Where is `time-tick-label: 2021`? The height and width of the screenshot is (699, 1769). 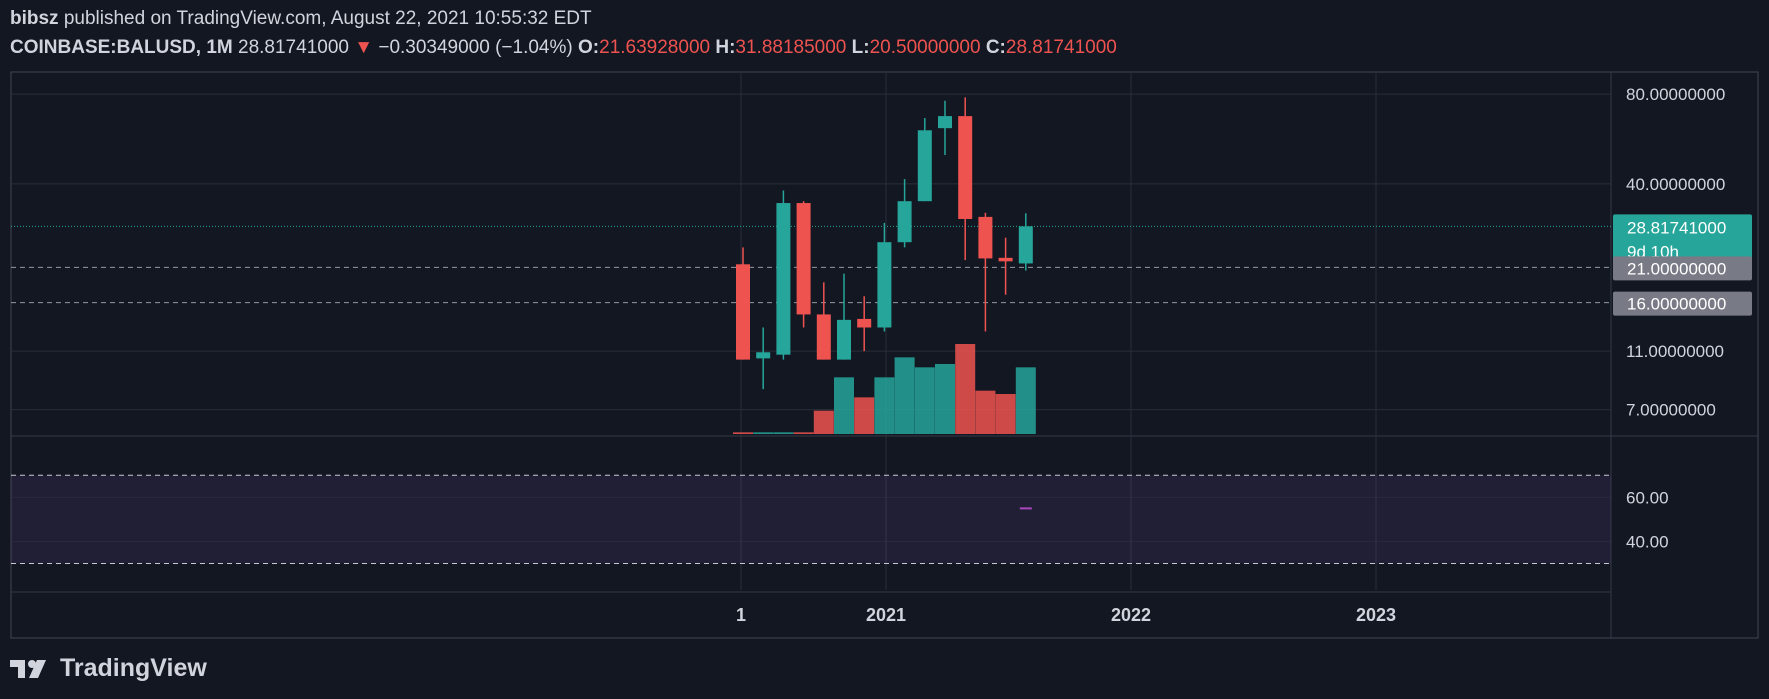
time-tick-label: 2021 is located at coordinates (886, 615).